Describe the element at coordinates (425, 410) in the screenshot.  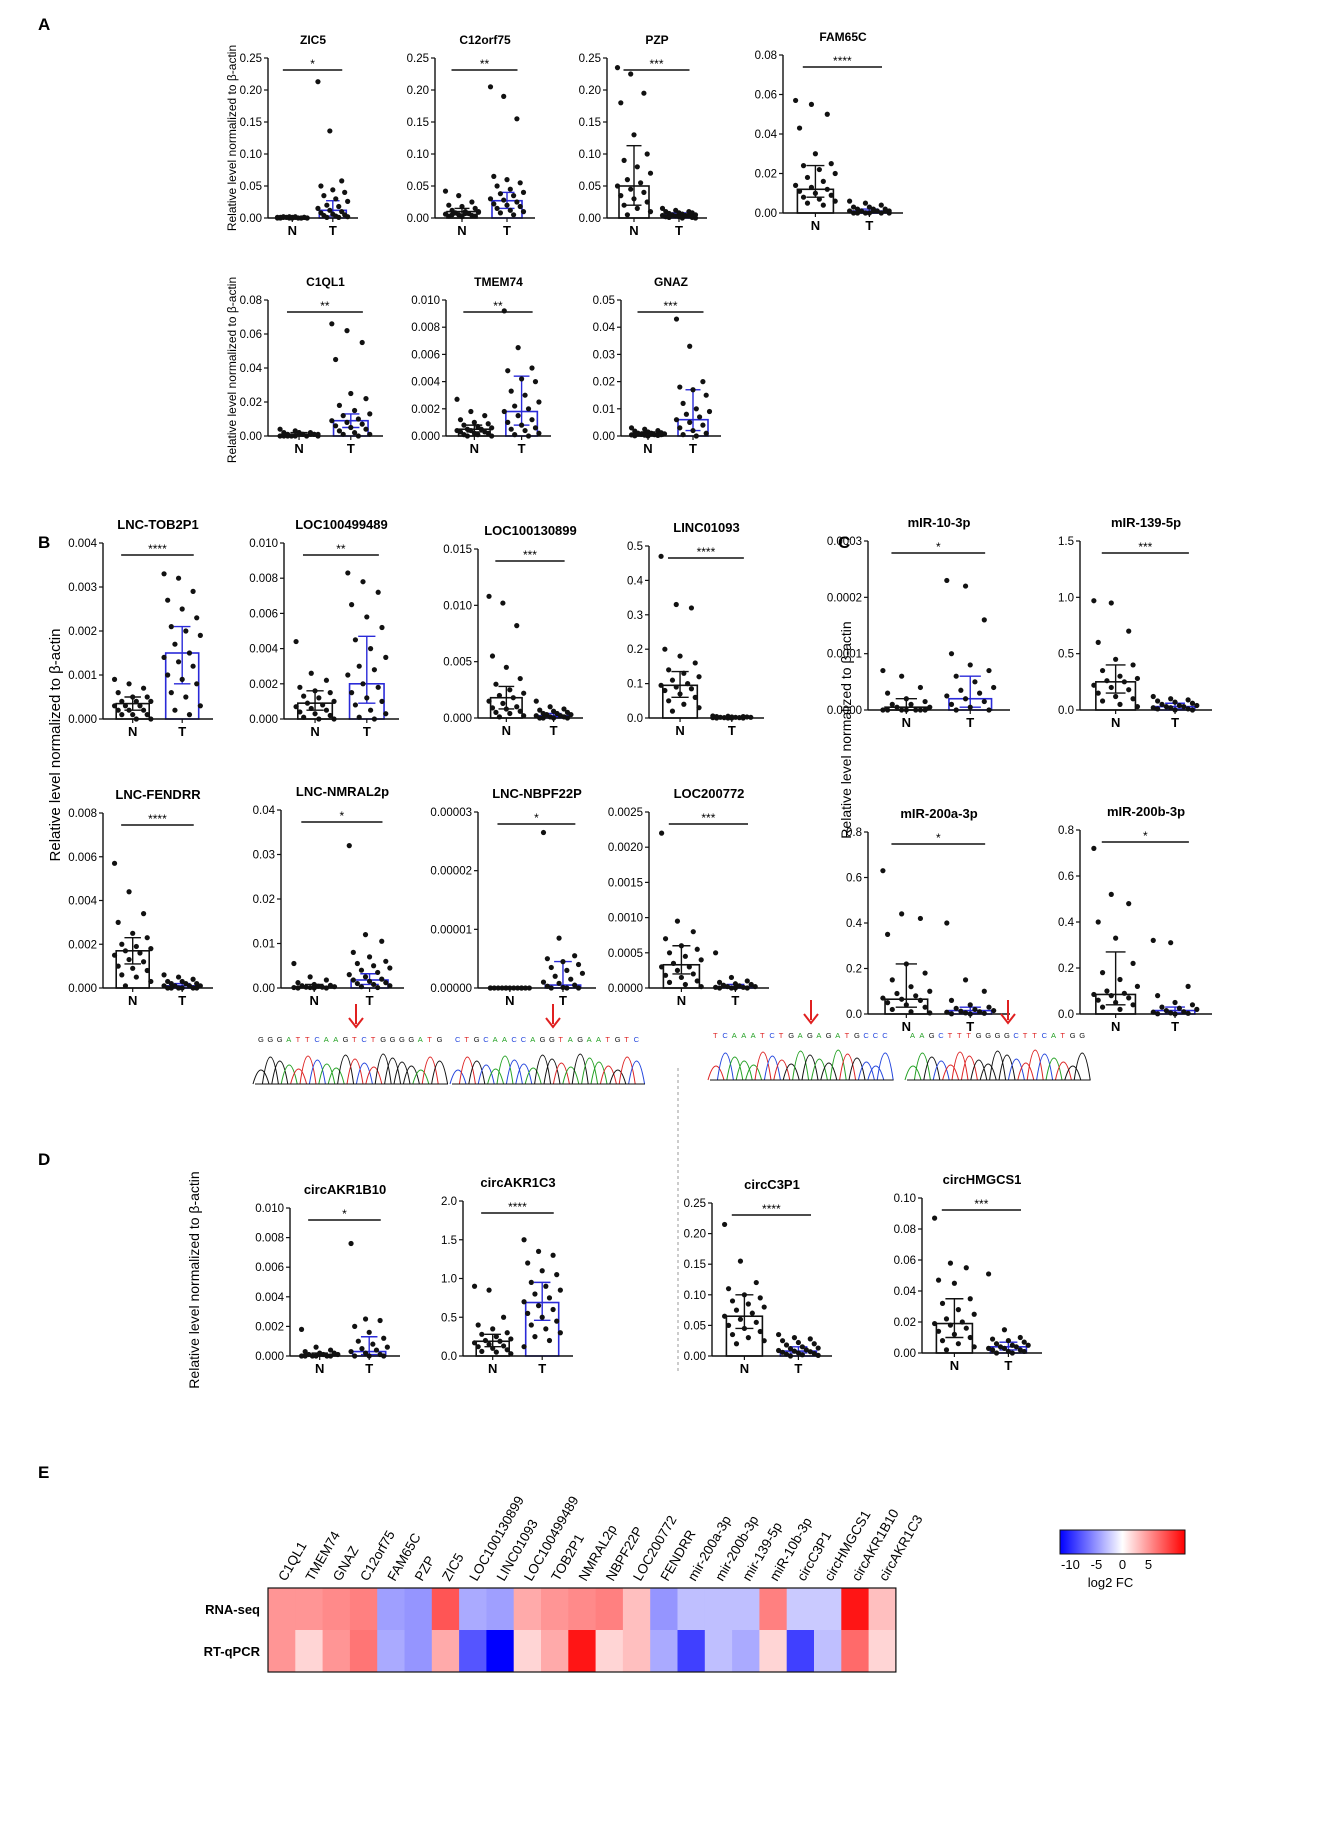
I see `y-tick-label: 0.002` at that location.